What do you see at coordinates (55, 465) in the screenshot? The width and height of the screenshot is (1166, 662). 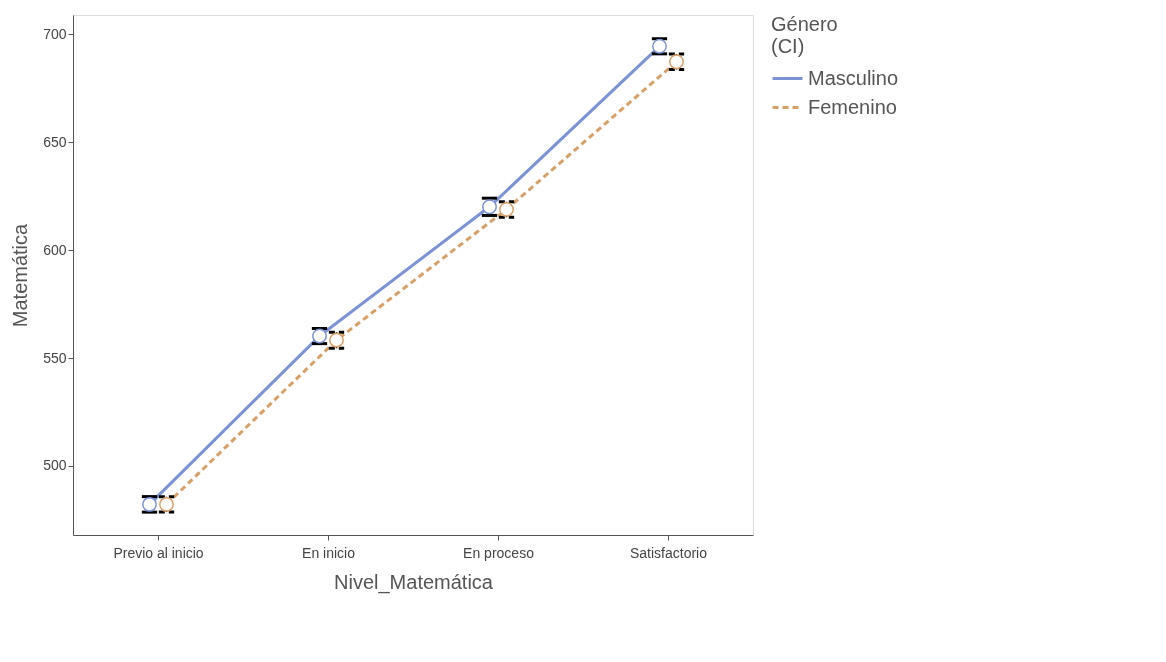 I see `y-tick-label: 500` at bounding box center [55, 465].